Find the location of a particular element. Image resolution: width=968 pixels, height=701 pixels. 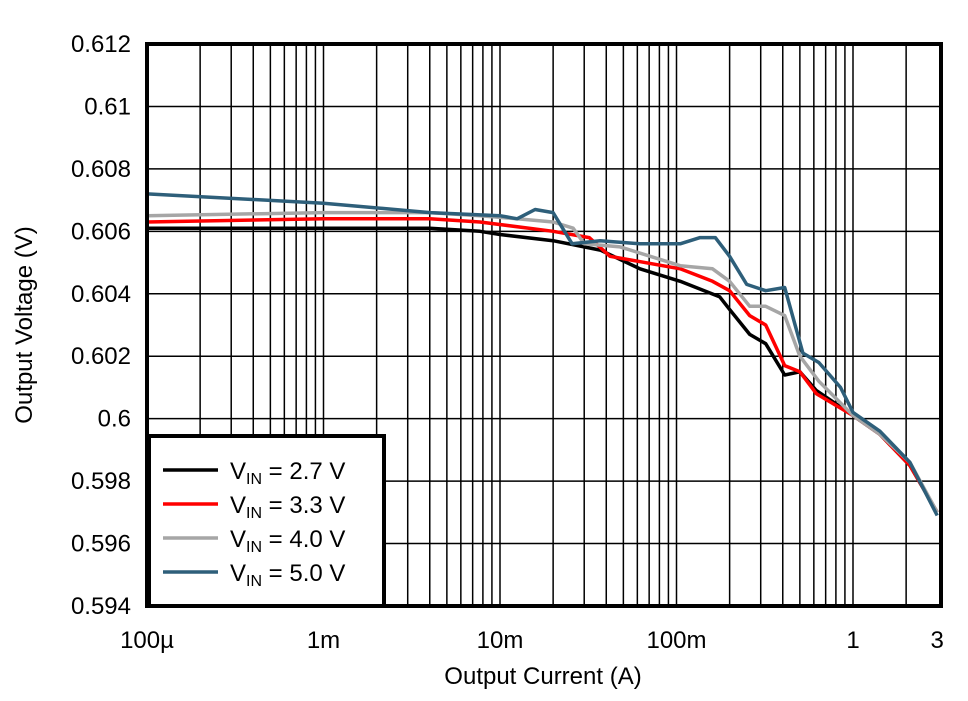

y-tick-label: 0.598 is located at coordinates (101, 481).